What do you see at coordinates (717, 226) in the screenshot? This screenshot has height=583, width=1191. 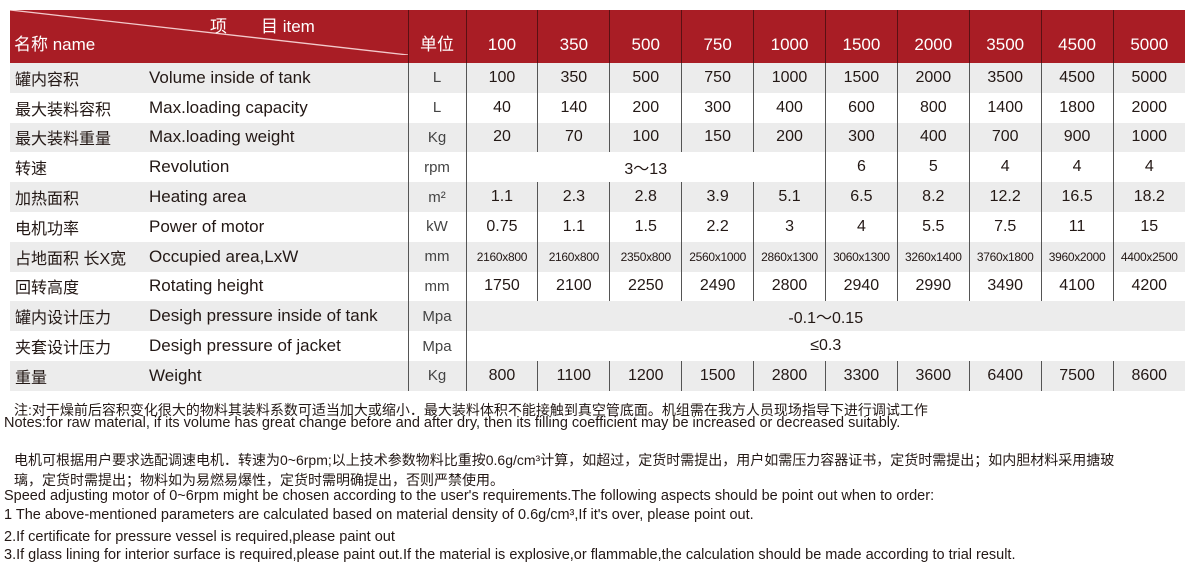 I see `value-cell: 2.2` at bounding box center [717, 226].